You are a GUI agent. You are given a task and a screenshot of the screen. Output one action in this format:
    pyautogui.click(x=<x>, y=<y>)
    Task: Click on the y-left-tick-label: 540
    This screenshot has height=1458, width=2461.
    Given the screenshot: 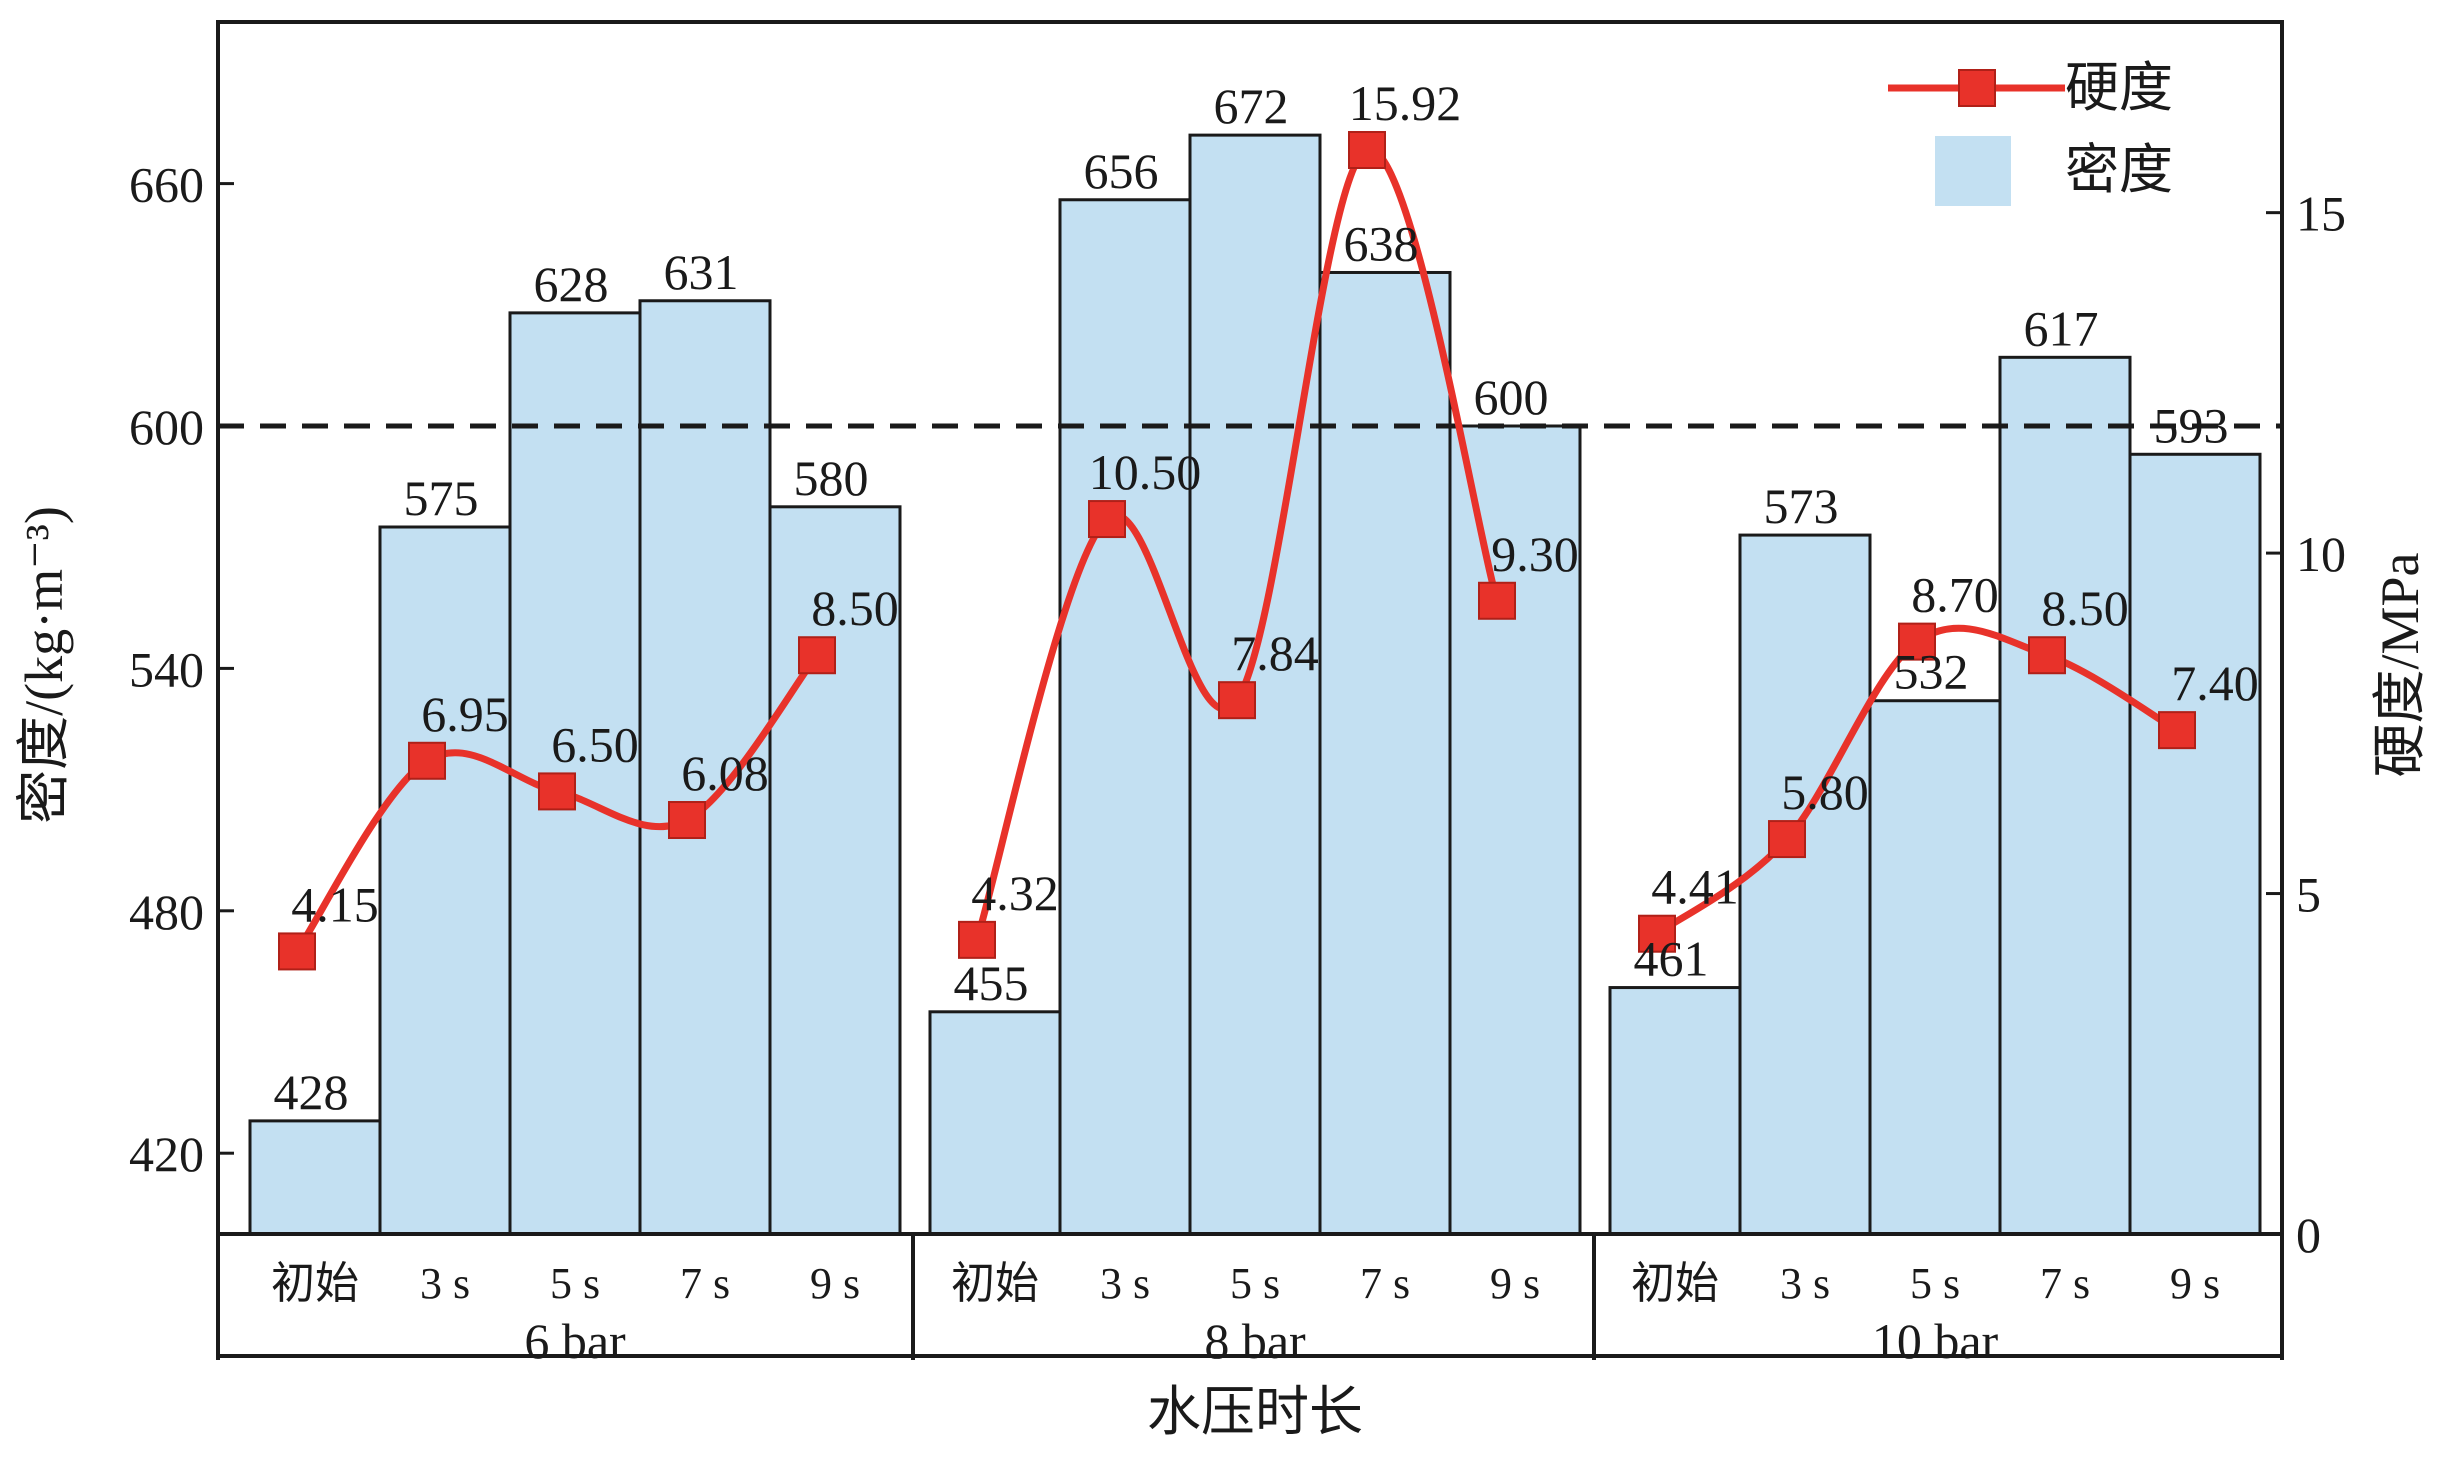 What is the action you would take?
    pyautogui.click(x=166, y=669)
    